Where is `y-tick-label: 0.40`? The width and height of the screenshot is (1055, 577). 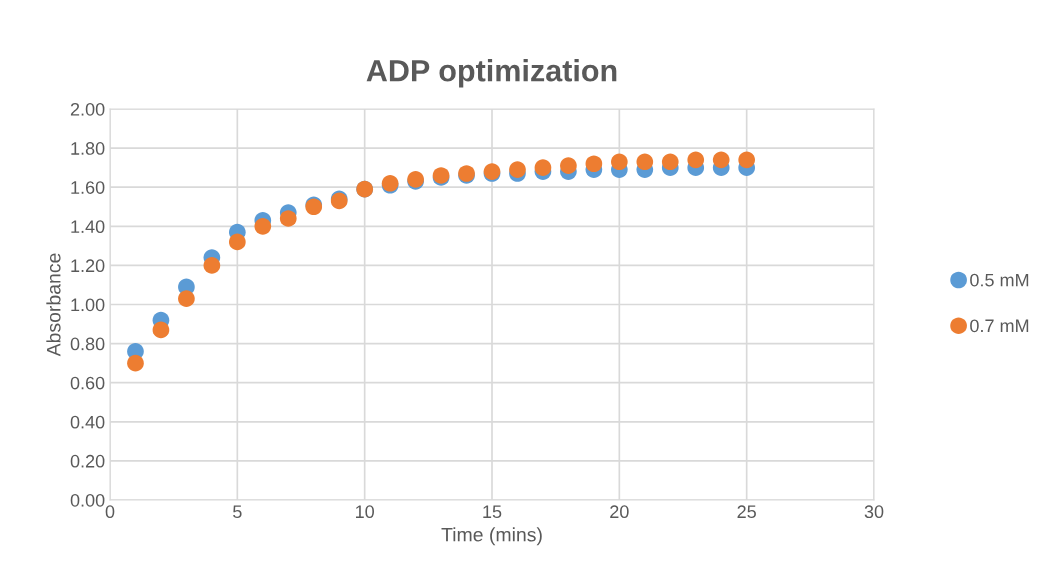
y-tick-label: 0.40 is located at coordinates (87, 422).